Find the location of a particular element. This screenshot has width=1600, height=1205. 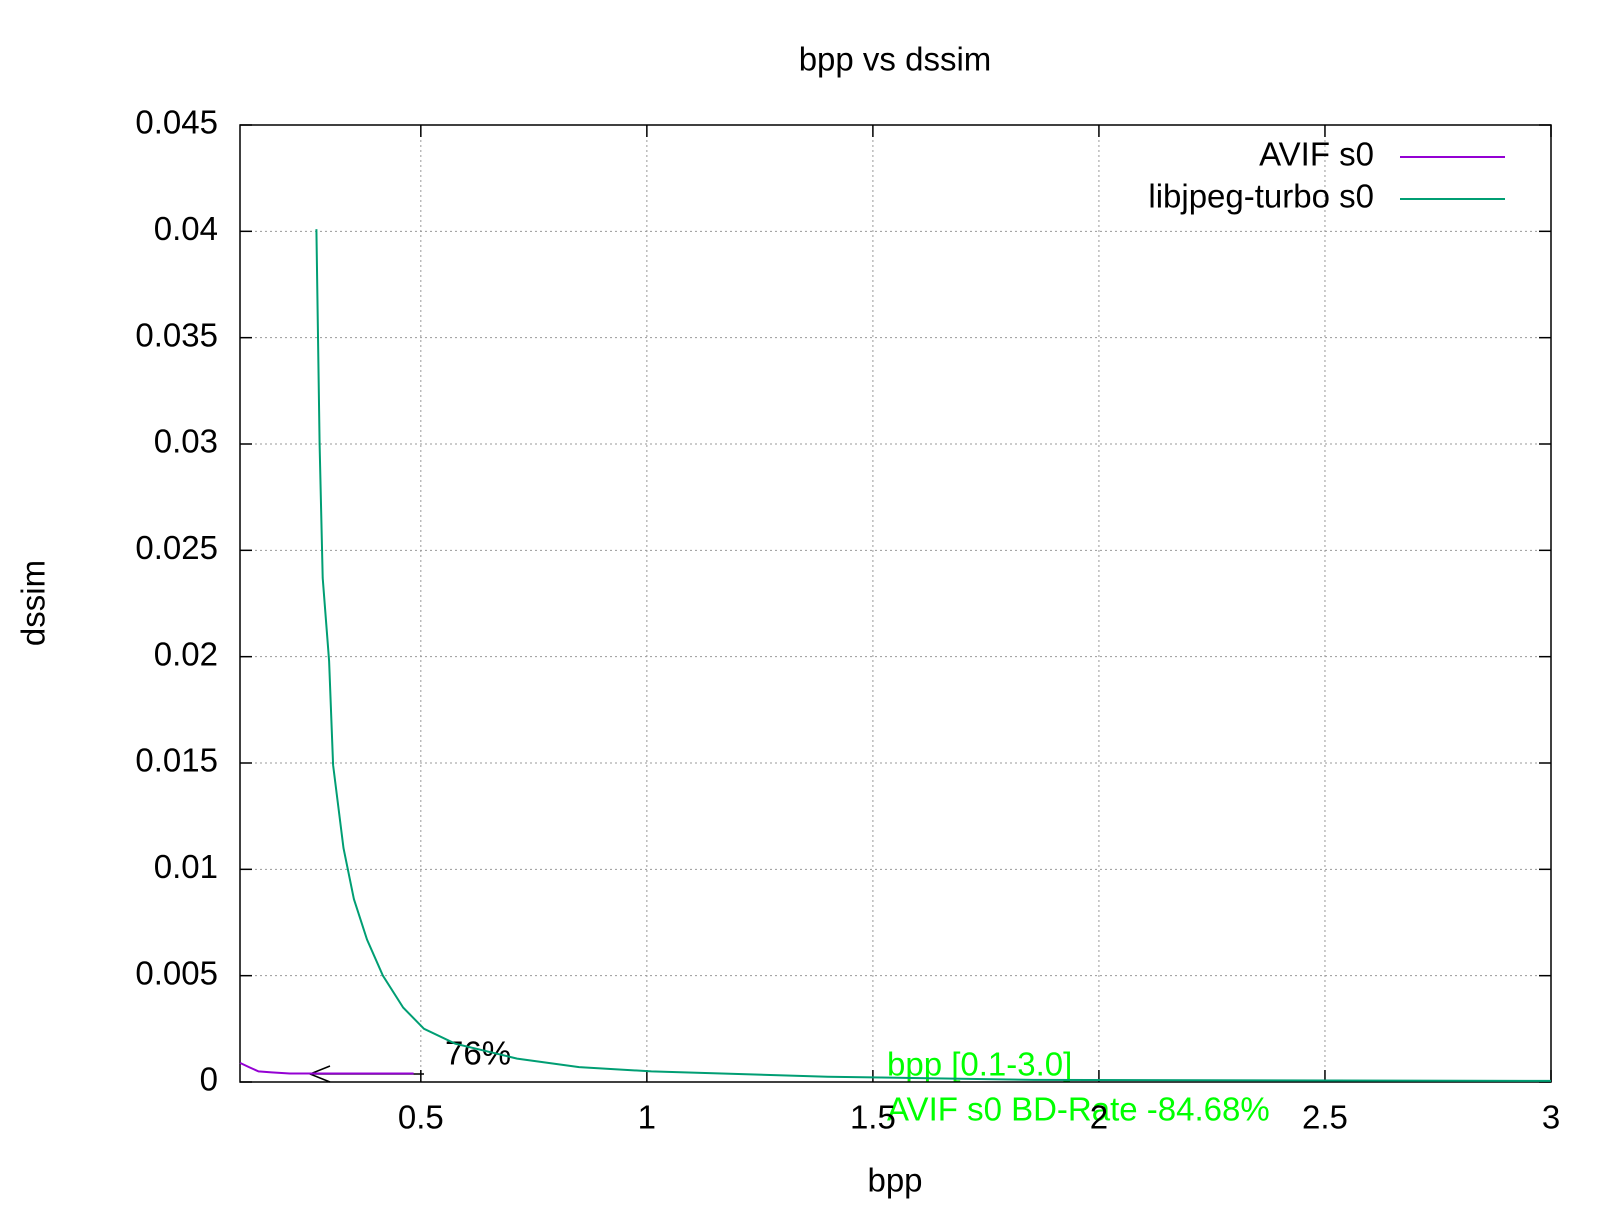

x-tick-label: 2 is located at coordinates (1099, 1117).